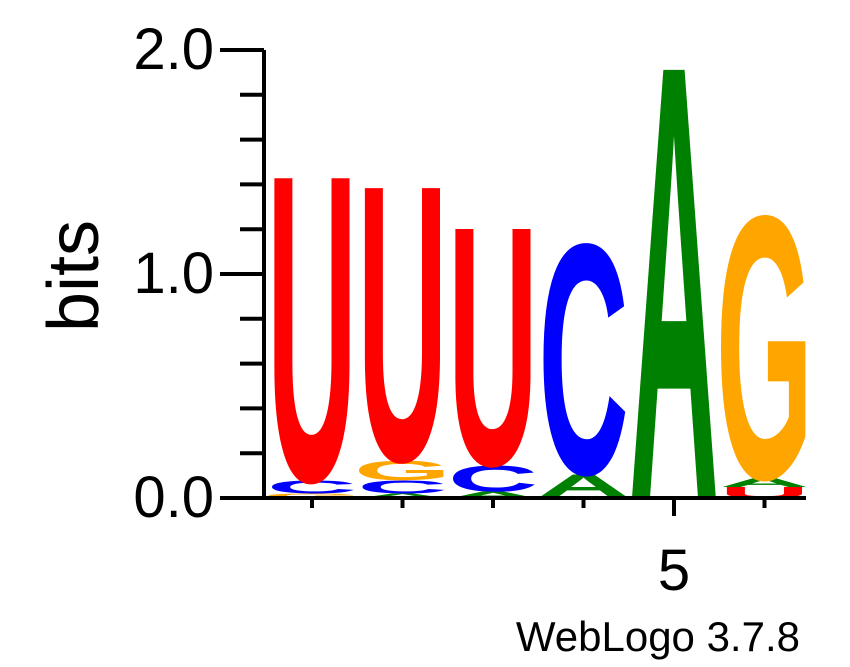 The height and width of the screenshot is (667, 850). Describe the element at coordinates (173, 497) in the screenshot. I see `y-tick-label: 0.0` at that location.